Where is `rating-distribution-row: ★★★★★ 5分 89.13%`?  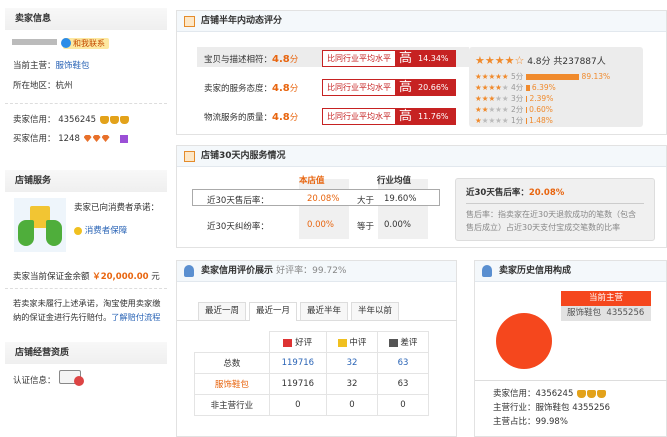 rating-distribution-row: ★★★★★ 5分 89.13% is located at coordinates (543, 76).